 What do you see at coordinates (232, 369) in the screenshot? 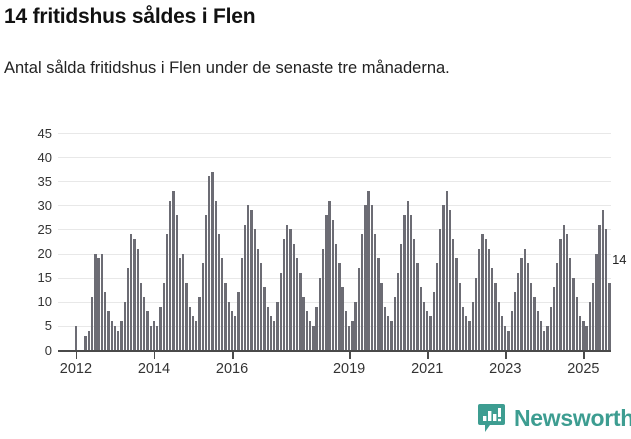
I see `x-axis-tick-label: 2016` at bounding box center [232, 369].